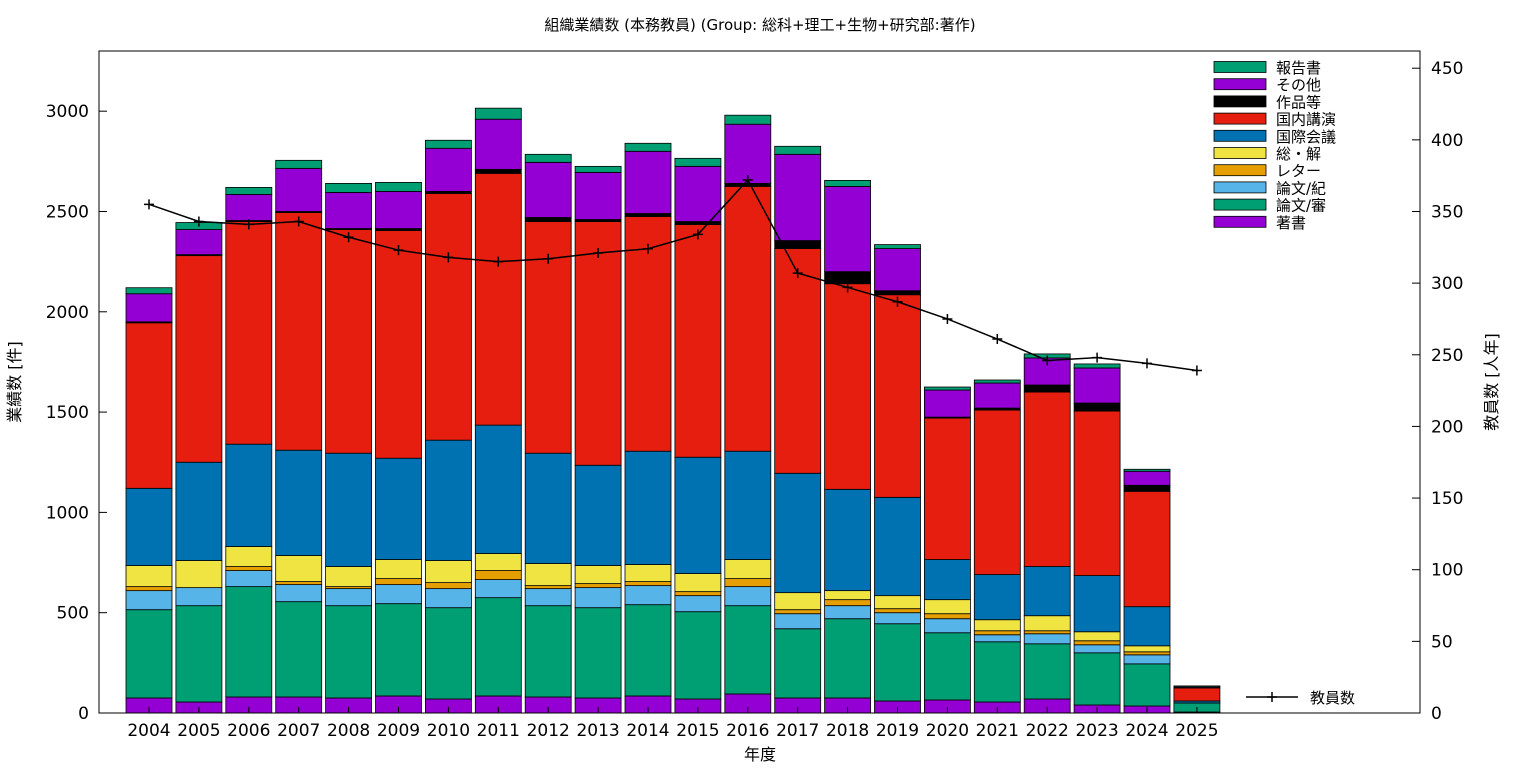 This screenshot has height=768, width=1536. Describe the element at coordinates (897, 301) in the screenshot. I see `line-point-2019` at that location.